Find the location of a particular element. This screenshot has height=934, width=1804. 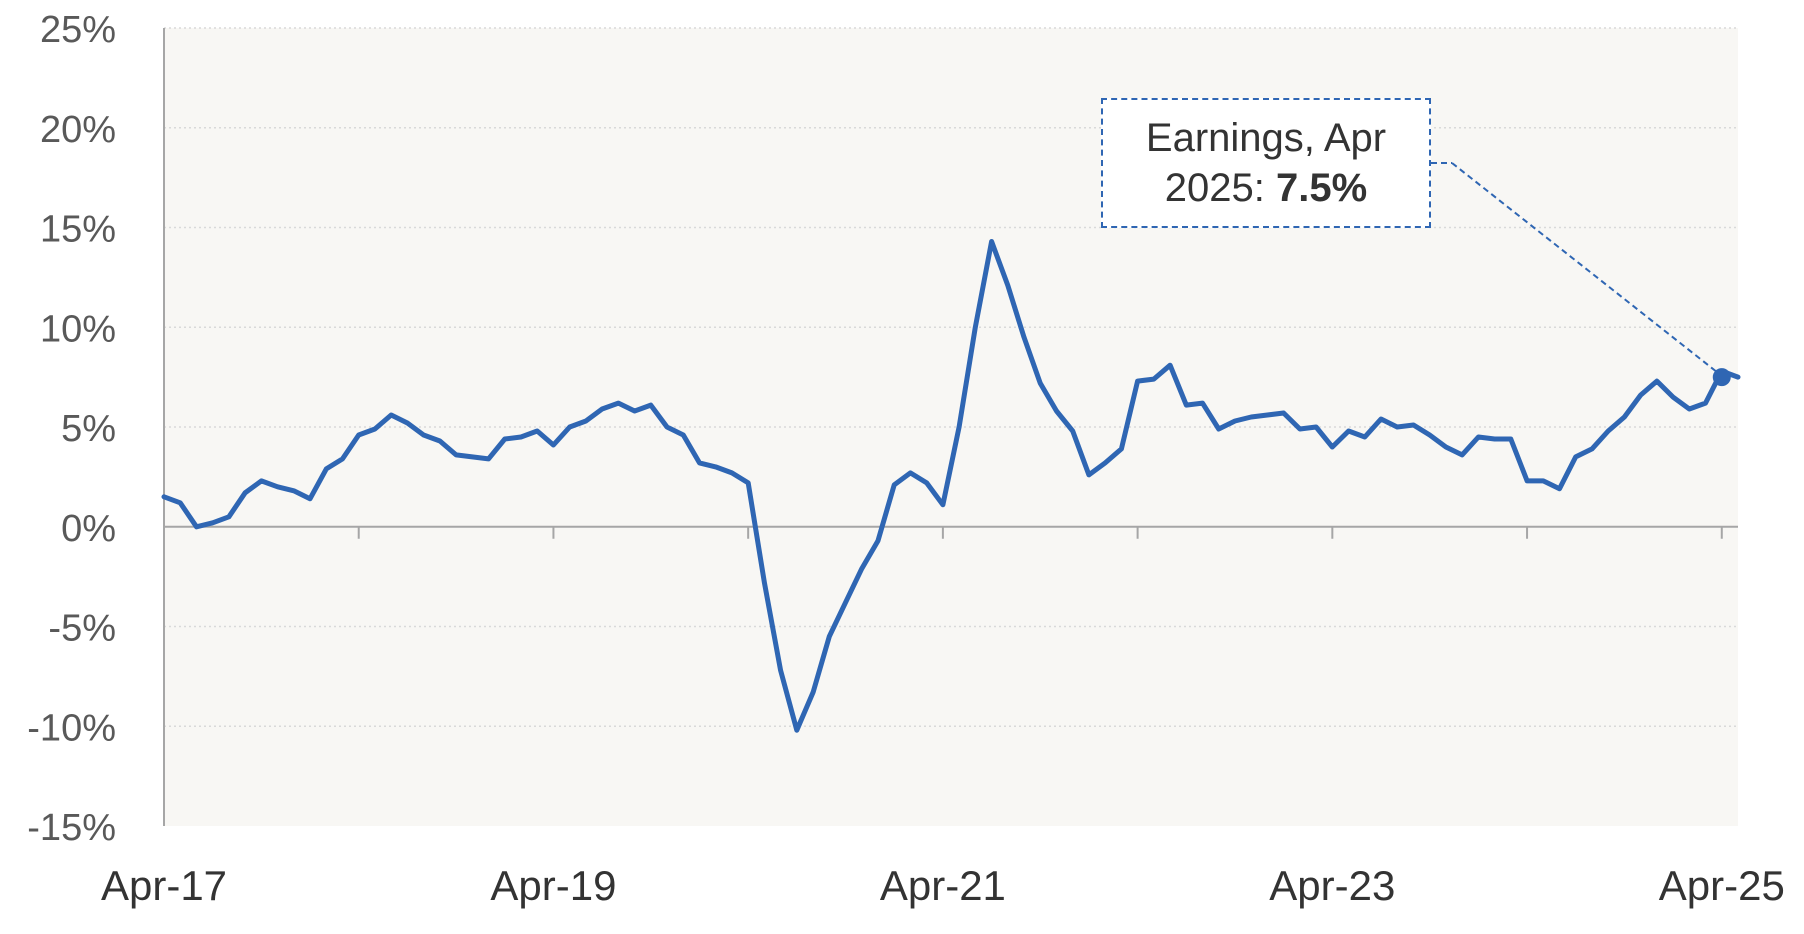

y-tick-label: -15% is located at coordinates (71, 828).